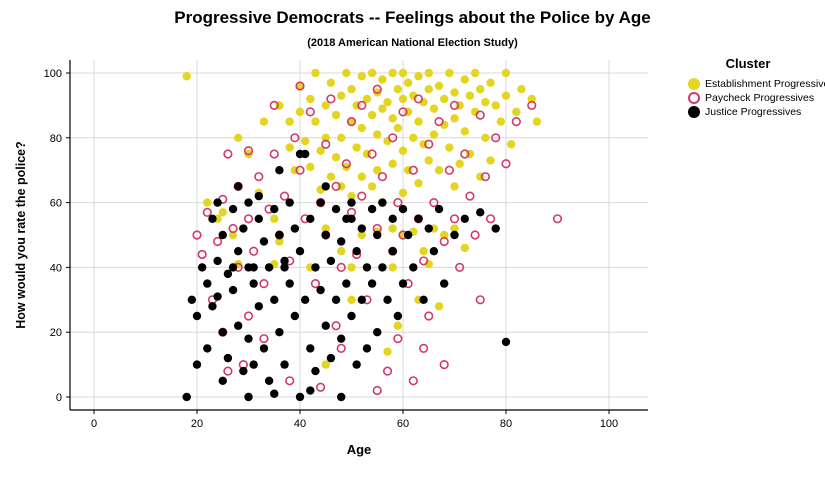 This screenshot has width=825, height=480. I want to click on x-tick-label: 40, so click(300, 424).